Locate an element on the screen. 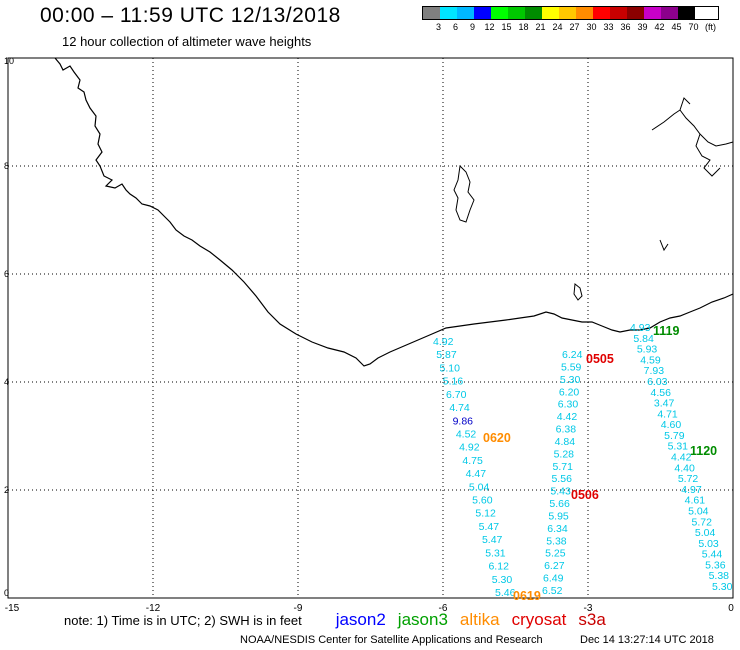 This screenshot has width=740, height=650. wave-height-value: 6.70 is located at coordinates (456, 395).